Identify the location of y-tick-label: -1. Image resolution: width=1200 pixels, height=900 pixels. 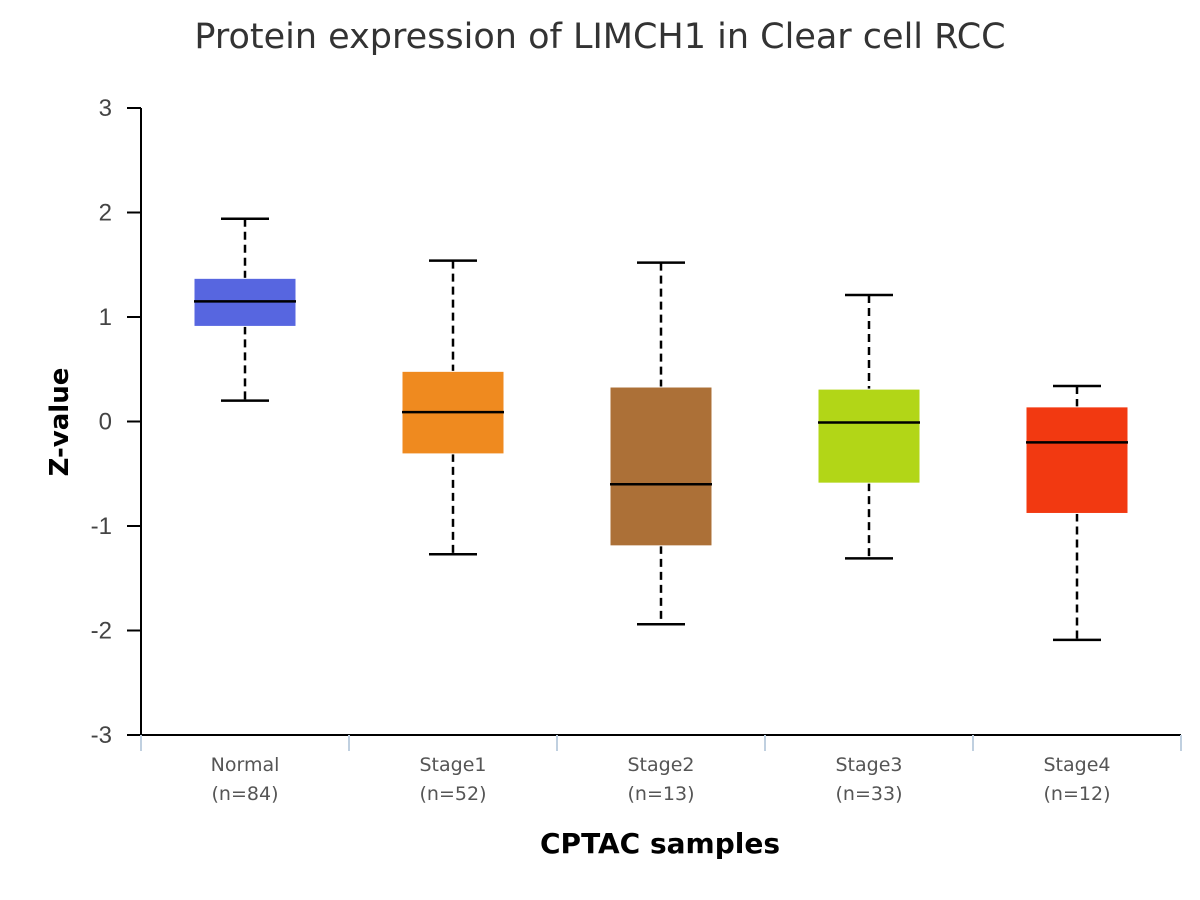
(101, 526).